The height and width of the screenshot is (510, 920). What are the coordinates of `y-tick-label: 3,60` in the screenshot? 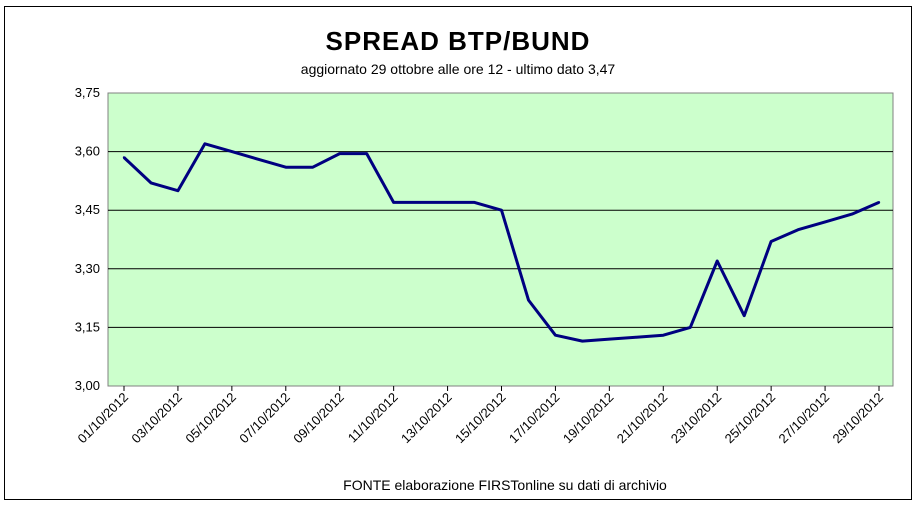 It's located at (87, 151).